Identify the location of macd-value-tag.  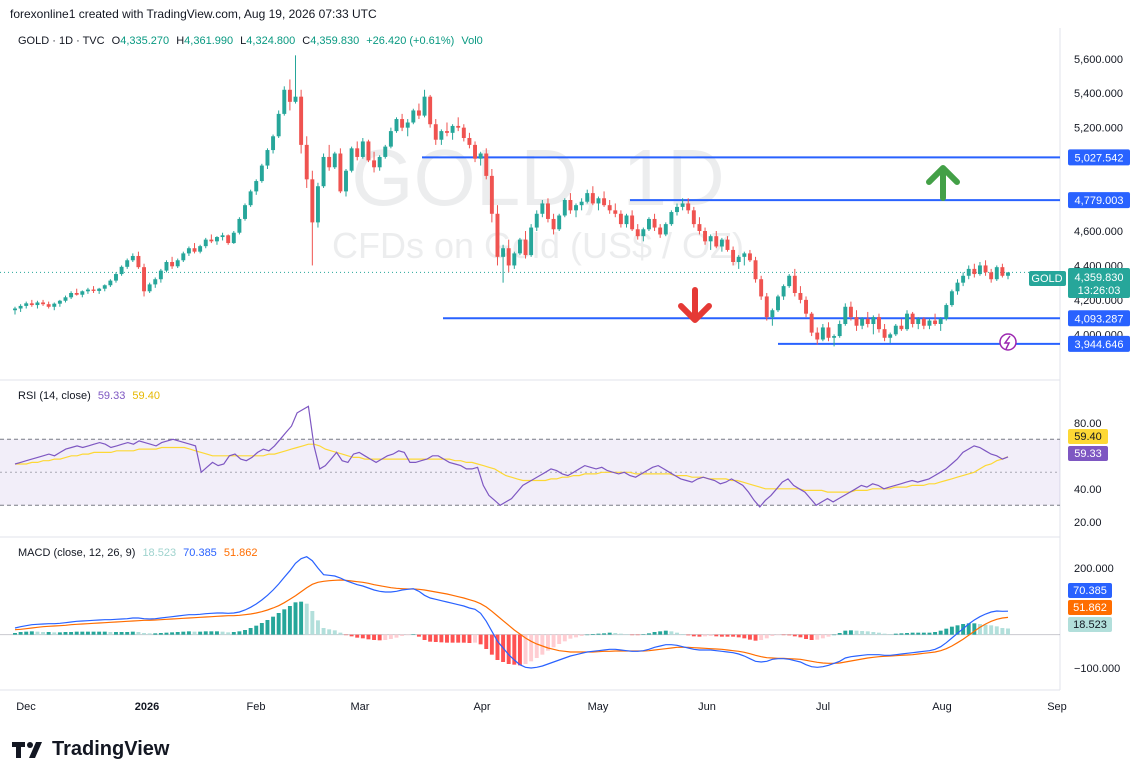
(1090, 624).